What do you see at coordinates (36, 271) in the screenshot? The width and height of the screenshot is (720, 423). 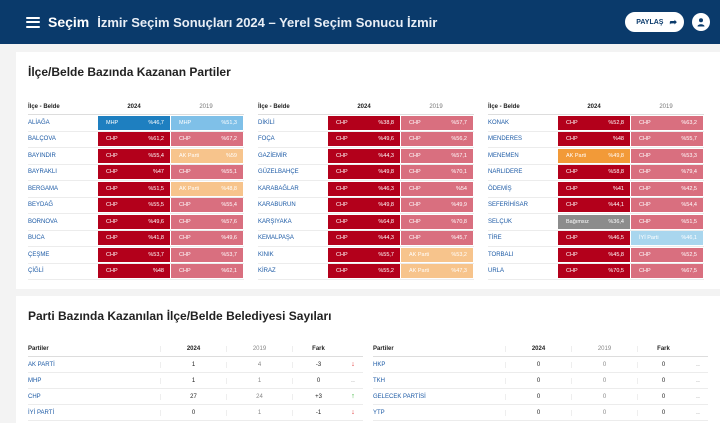 I see `district-name: ÇİĞLİ` at bounding box center [36, 271].